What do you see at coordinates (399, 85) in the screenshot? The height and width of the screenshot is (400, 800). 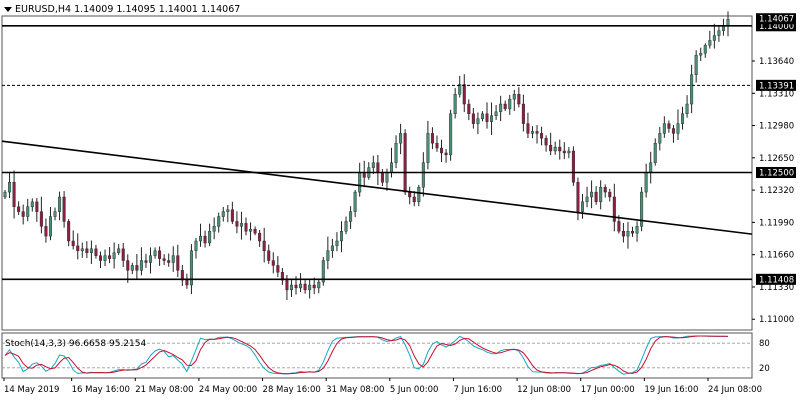 I see `level-line: 1.13391` at bounding box center [399, 85].